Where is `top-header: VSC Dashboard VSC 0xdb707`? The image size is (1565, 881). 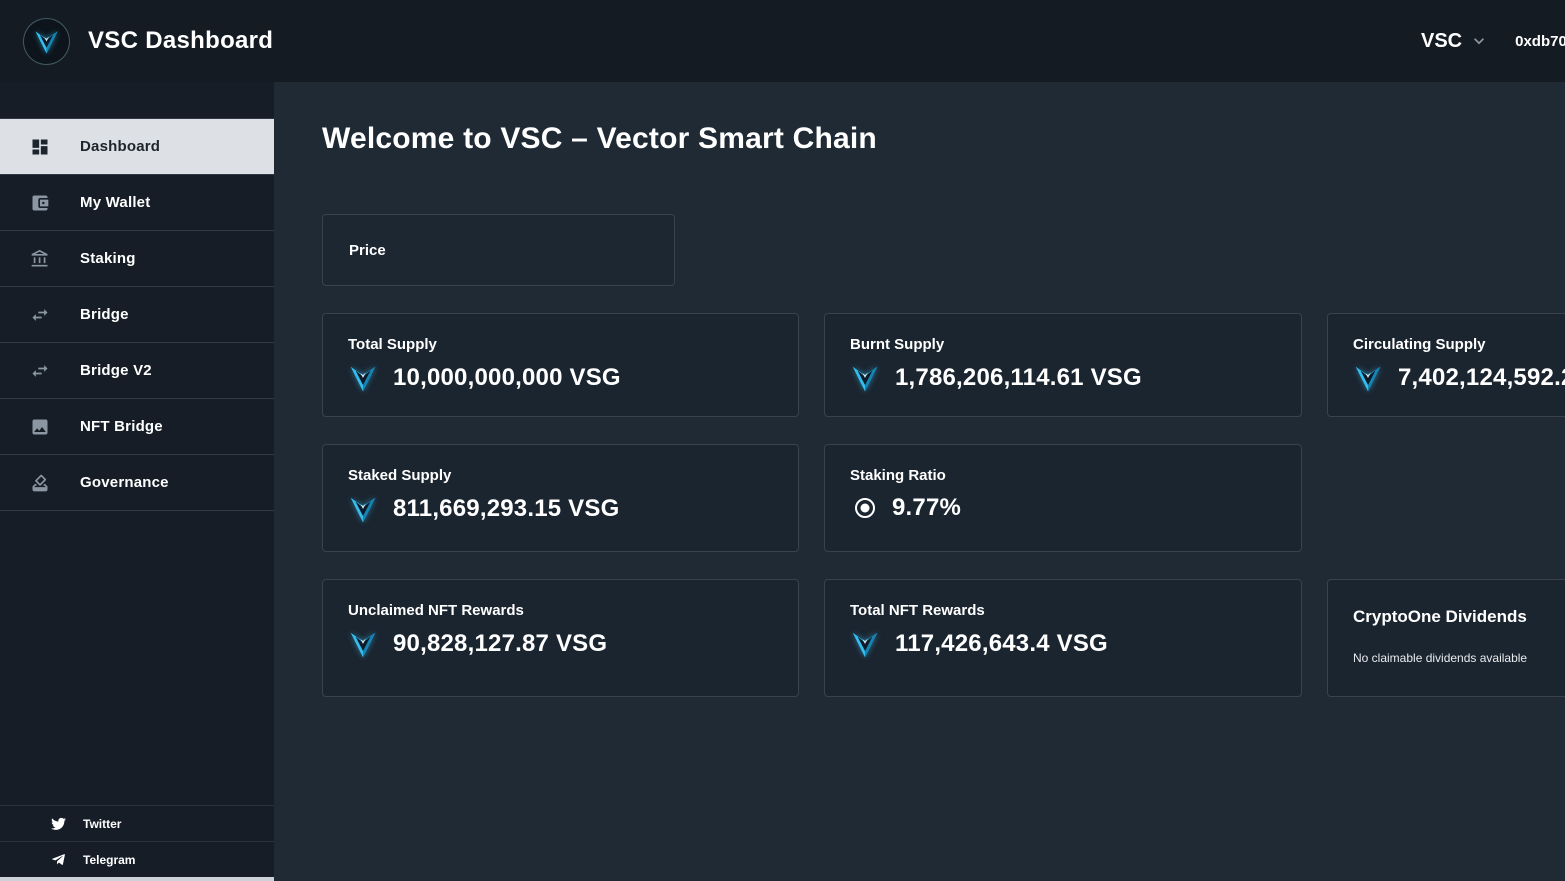
top-header: VSC Dashboard VSC 0xdb707 is located at coordinates (782, 41).